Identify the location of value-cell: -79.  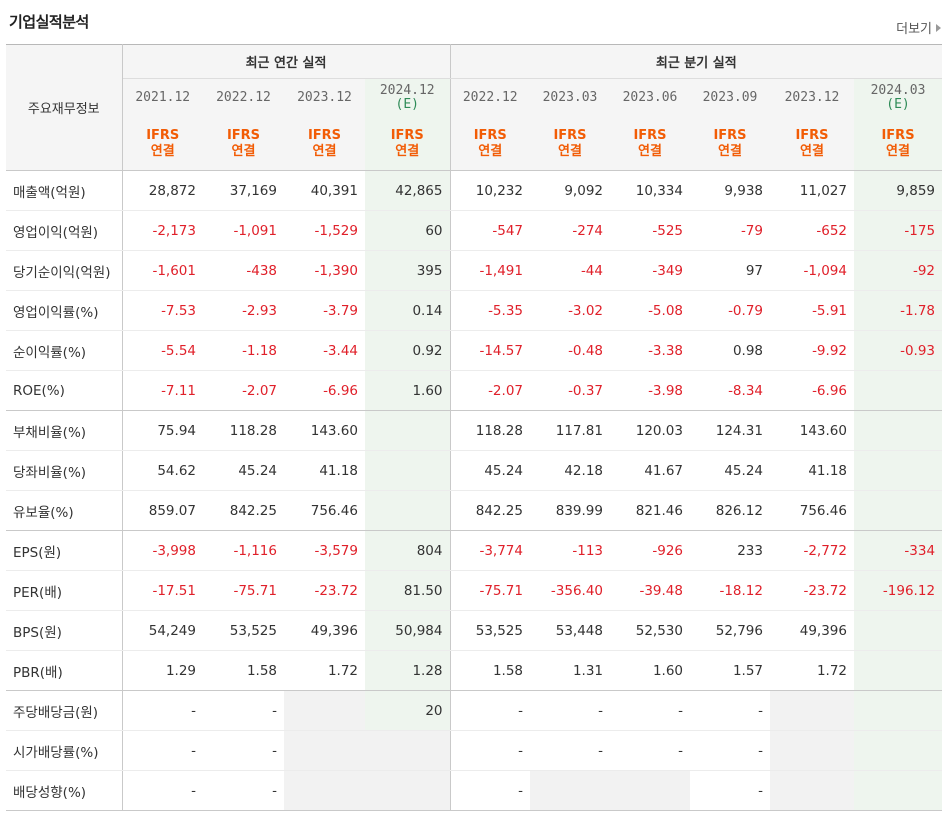
(730, 230).